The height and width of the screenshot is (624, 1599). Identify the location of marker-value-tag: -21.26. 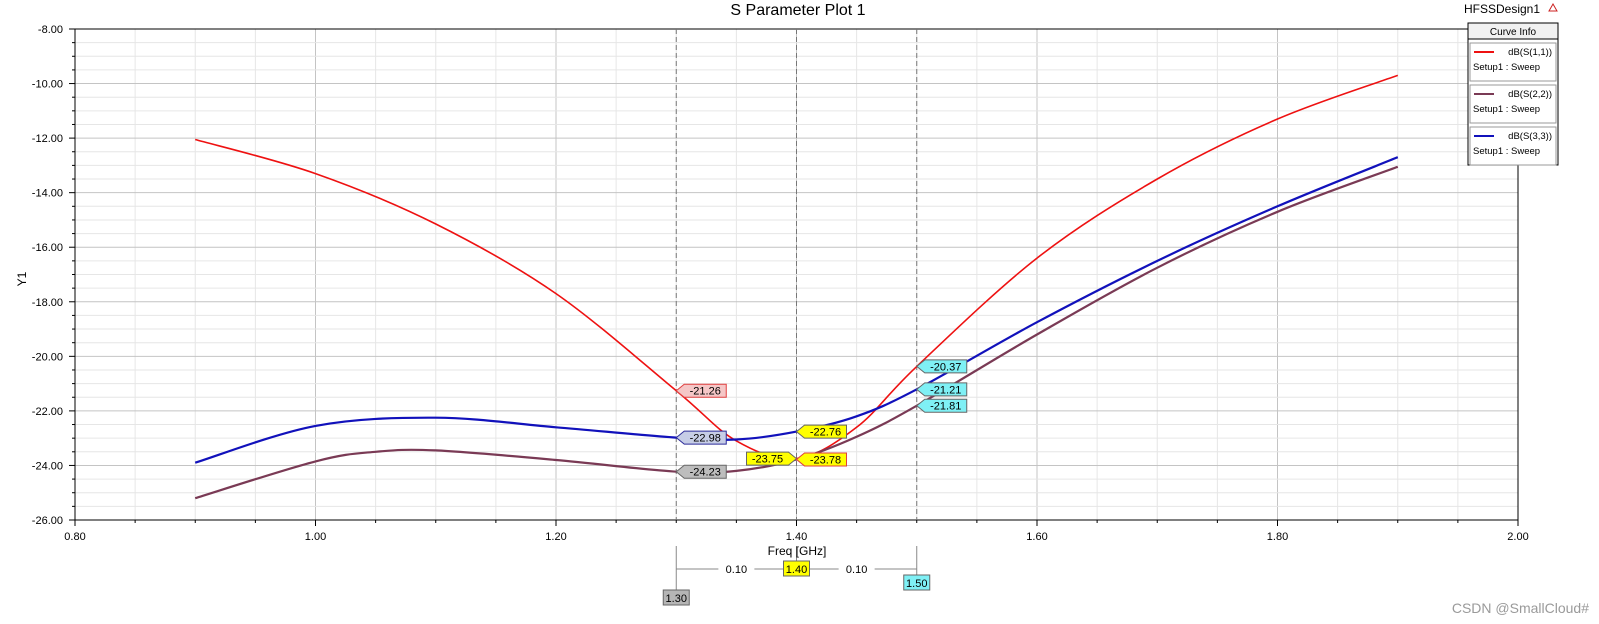
(701, 390).